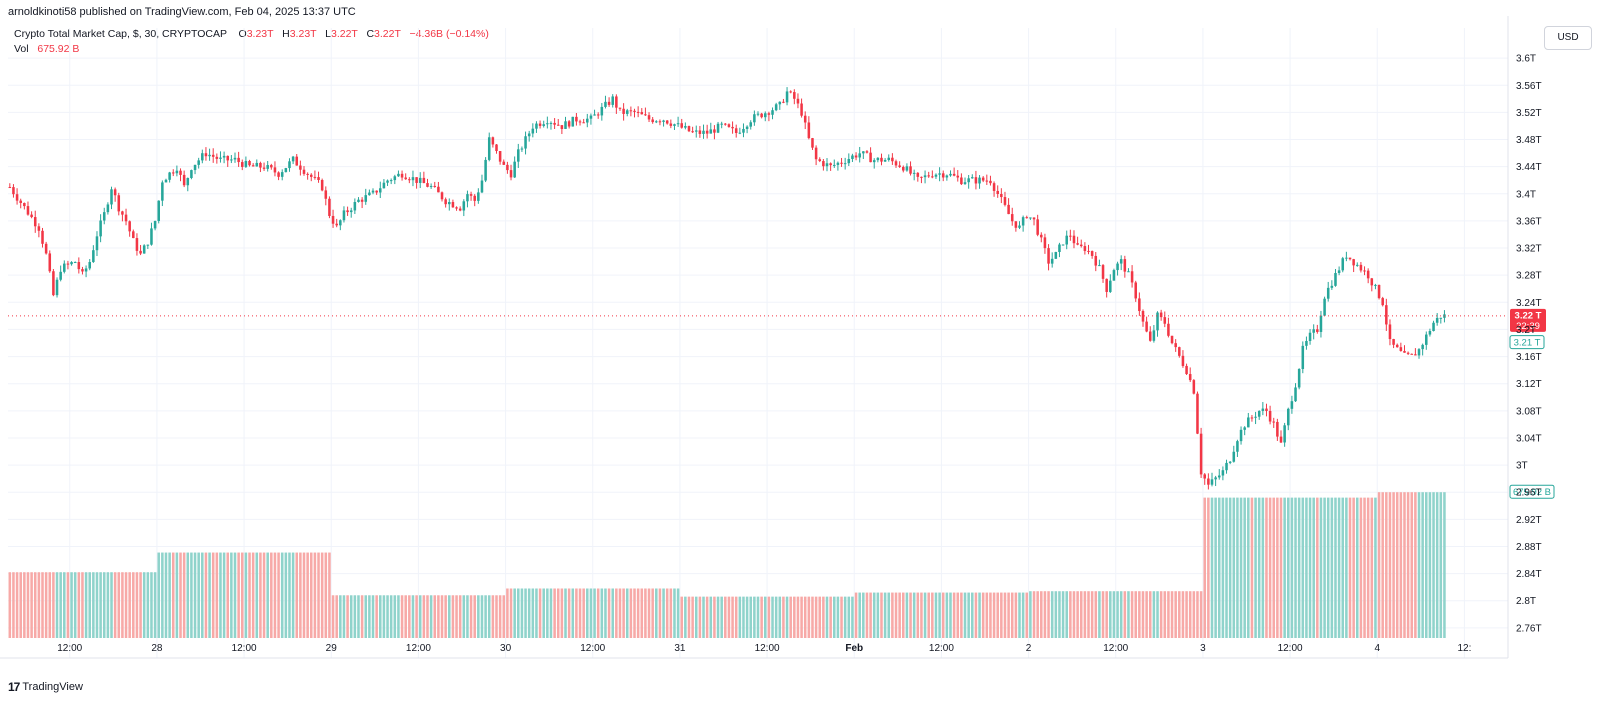 The image size is (1600, 701). What do you see at coordinates (45, 687) in the screenshot?
I see `footer-brand: 17 TradingView` at bounding box center [45, 687].